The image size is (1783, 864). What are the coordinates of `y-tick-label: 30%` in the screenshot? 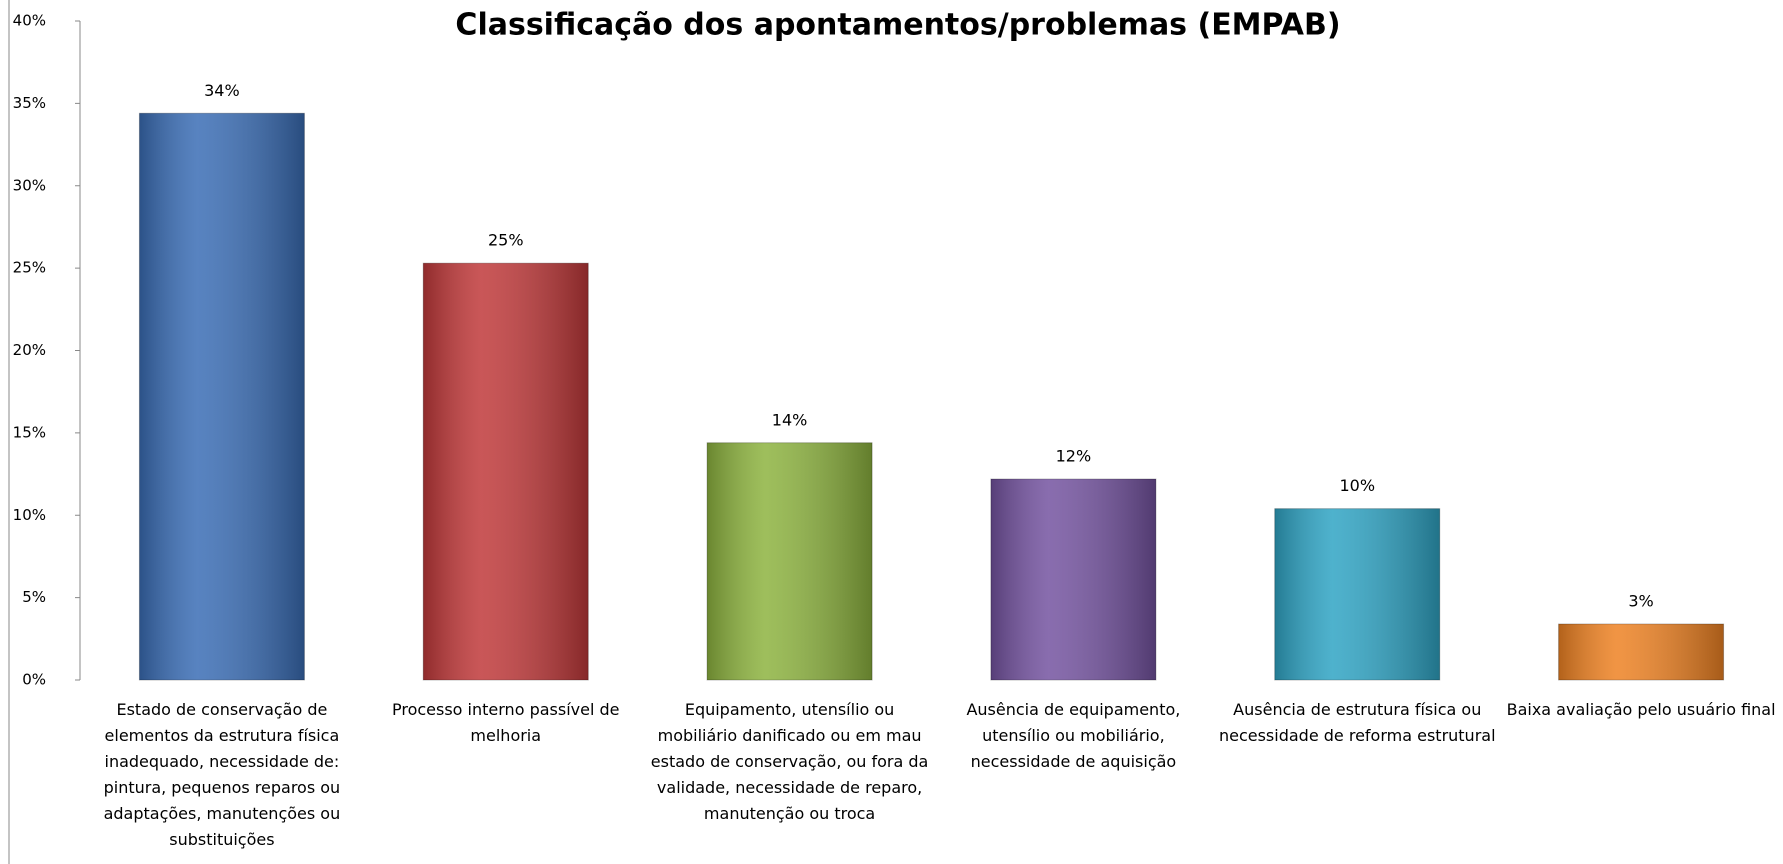 It's located at (29, 185).